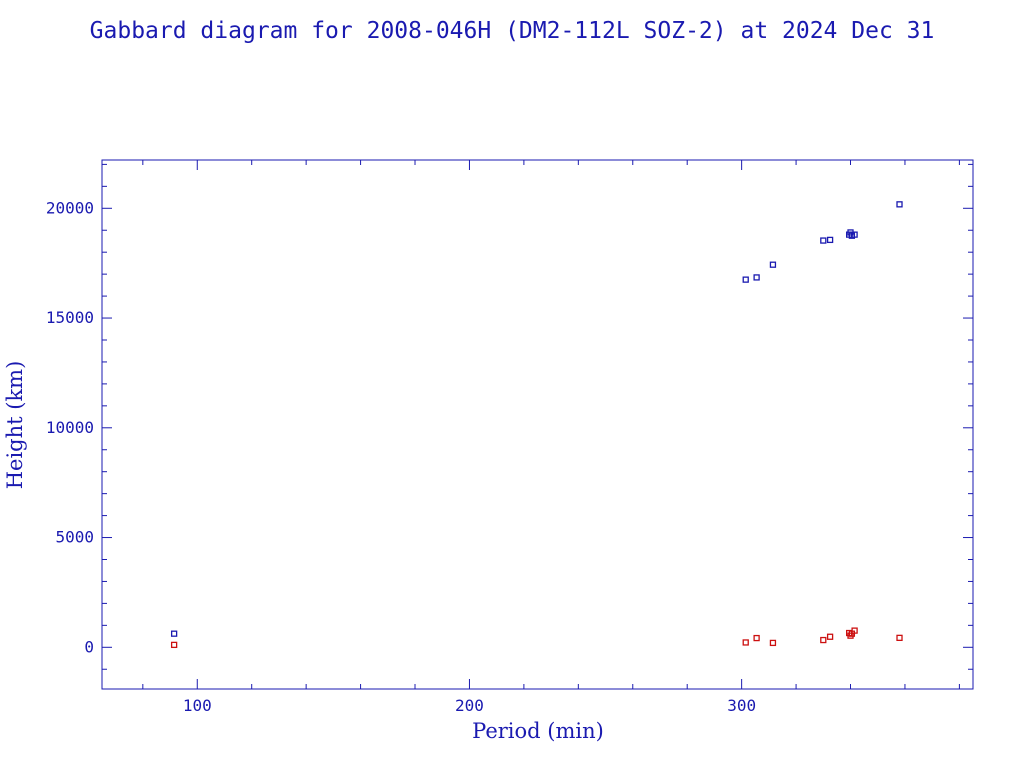 Image resolution: width=1024 pixels, height=768 pixels. What do you see at coordinates (197, 705) in the screenshot?
I see `x-tick-label: 100` at bounding box center [197, 705].